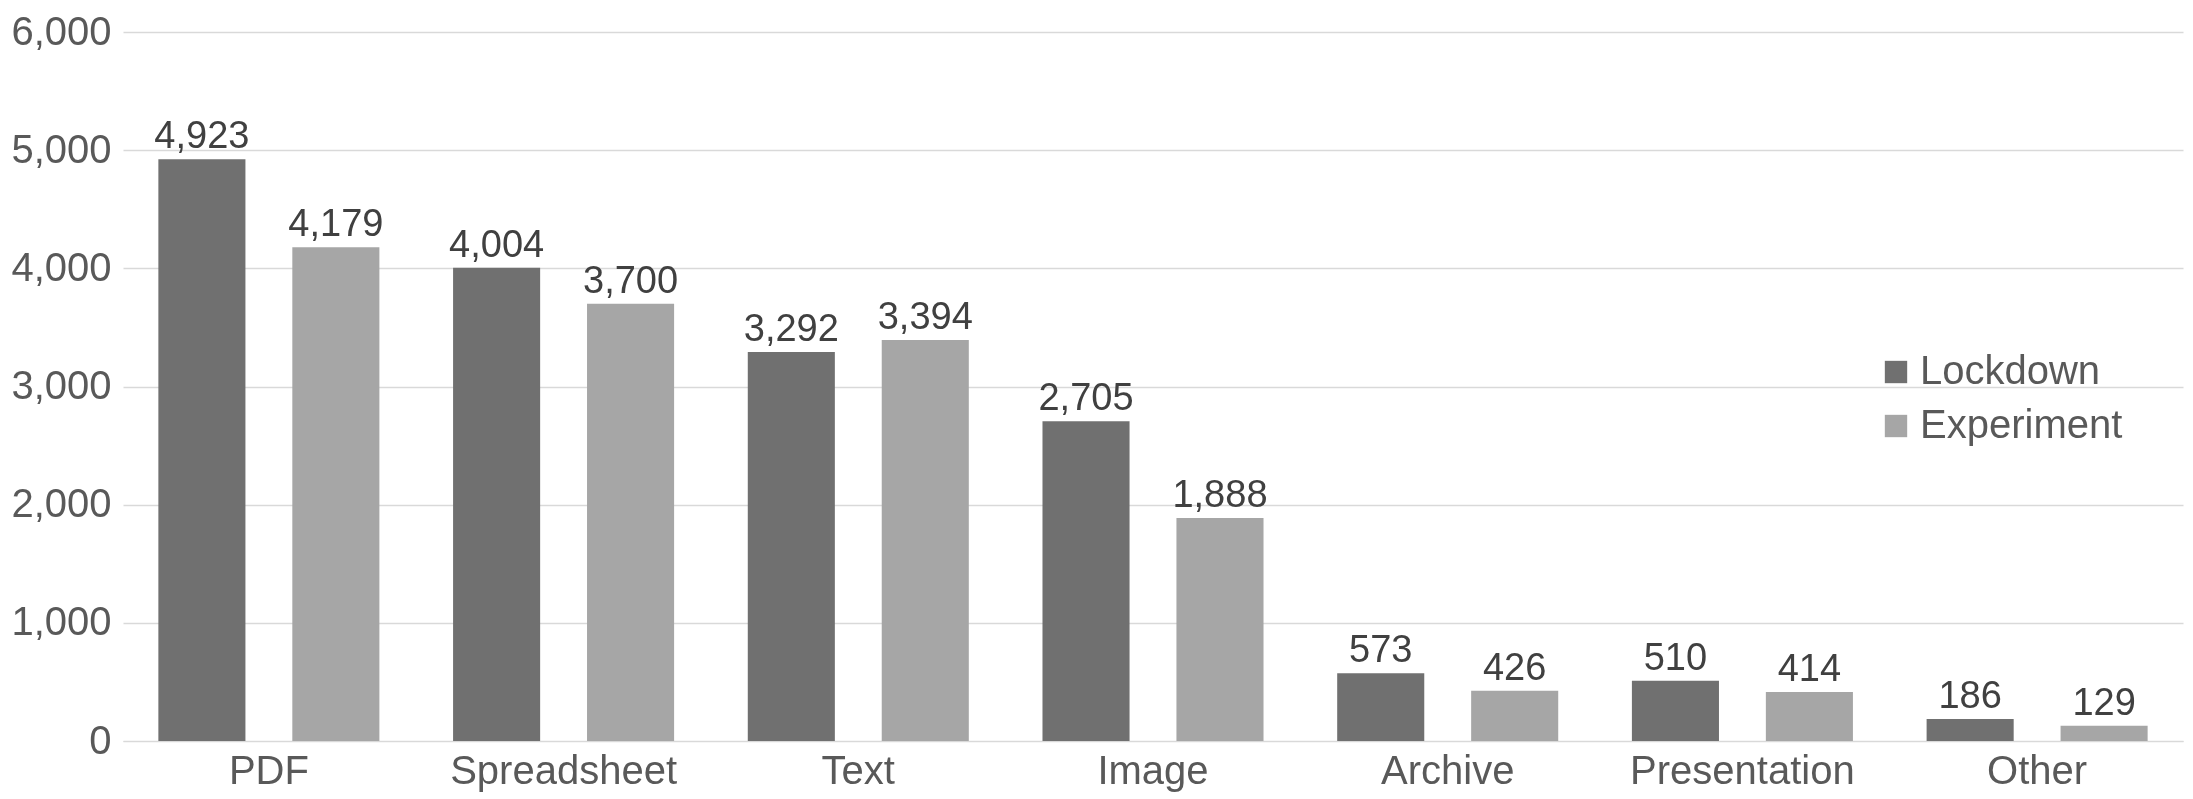  Describe the element at coordinates (61, 30) in the screenshot. I see `y-tick-label: 6,000` at that location.